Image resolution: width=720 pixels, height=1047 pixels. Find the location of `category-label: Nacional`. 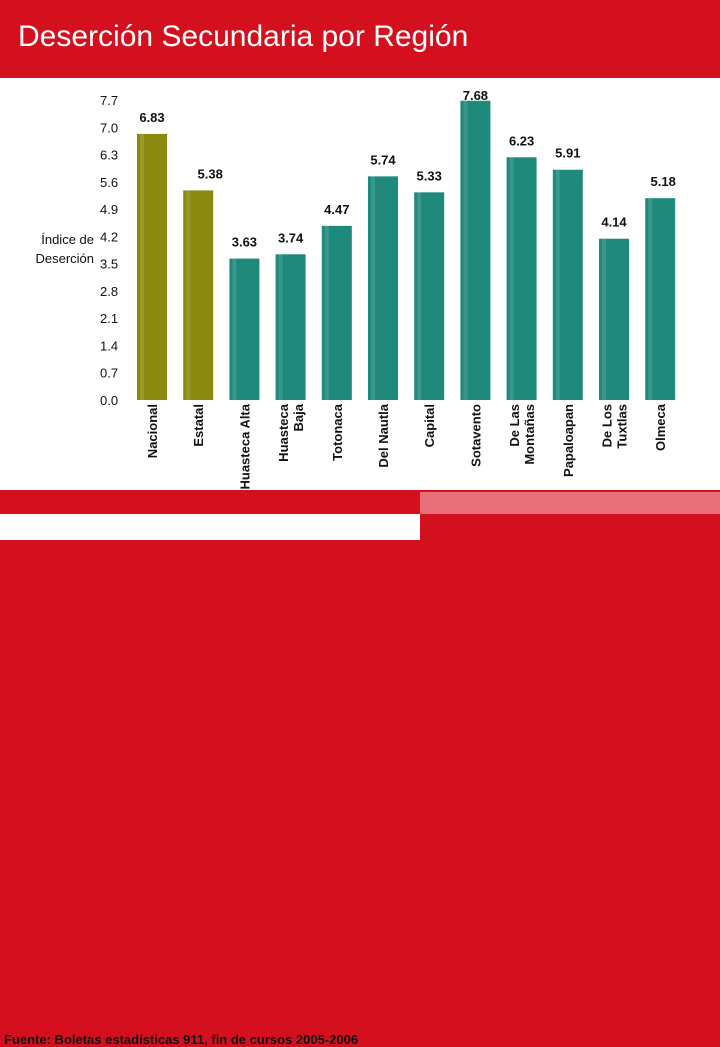

category-label: Nacional is located at coordinates (152, 431).